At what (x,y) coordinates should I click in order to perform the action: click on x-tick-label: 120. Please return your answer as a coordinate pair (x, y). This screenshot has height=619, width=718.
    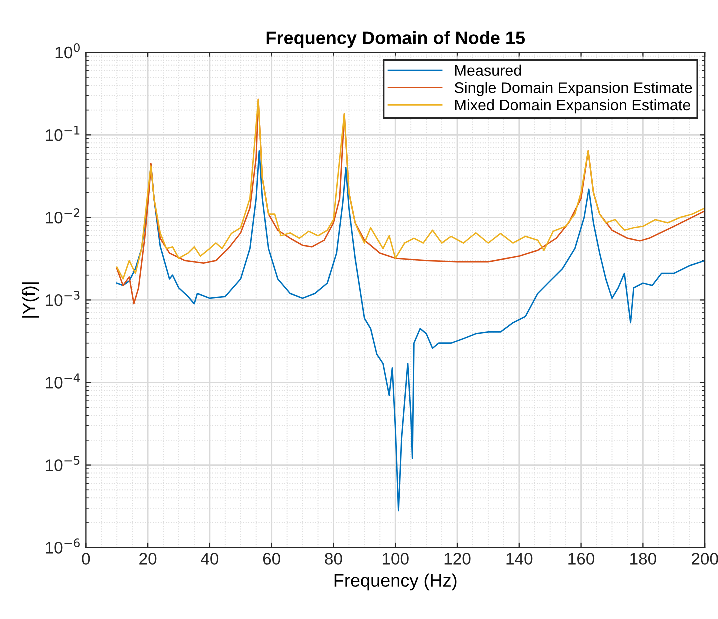
    Looking at the image, I should click on (457, 559).